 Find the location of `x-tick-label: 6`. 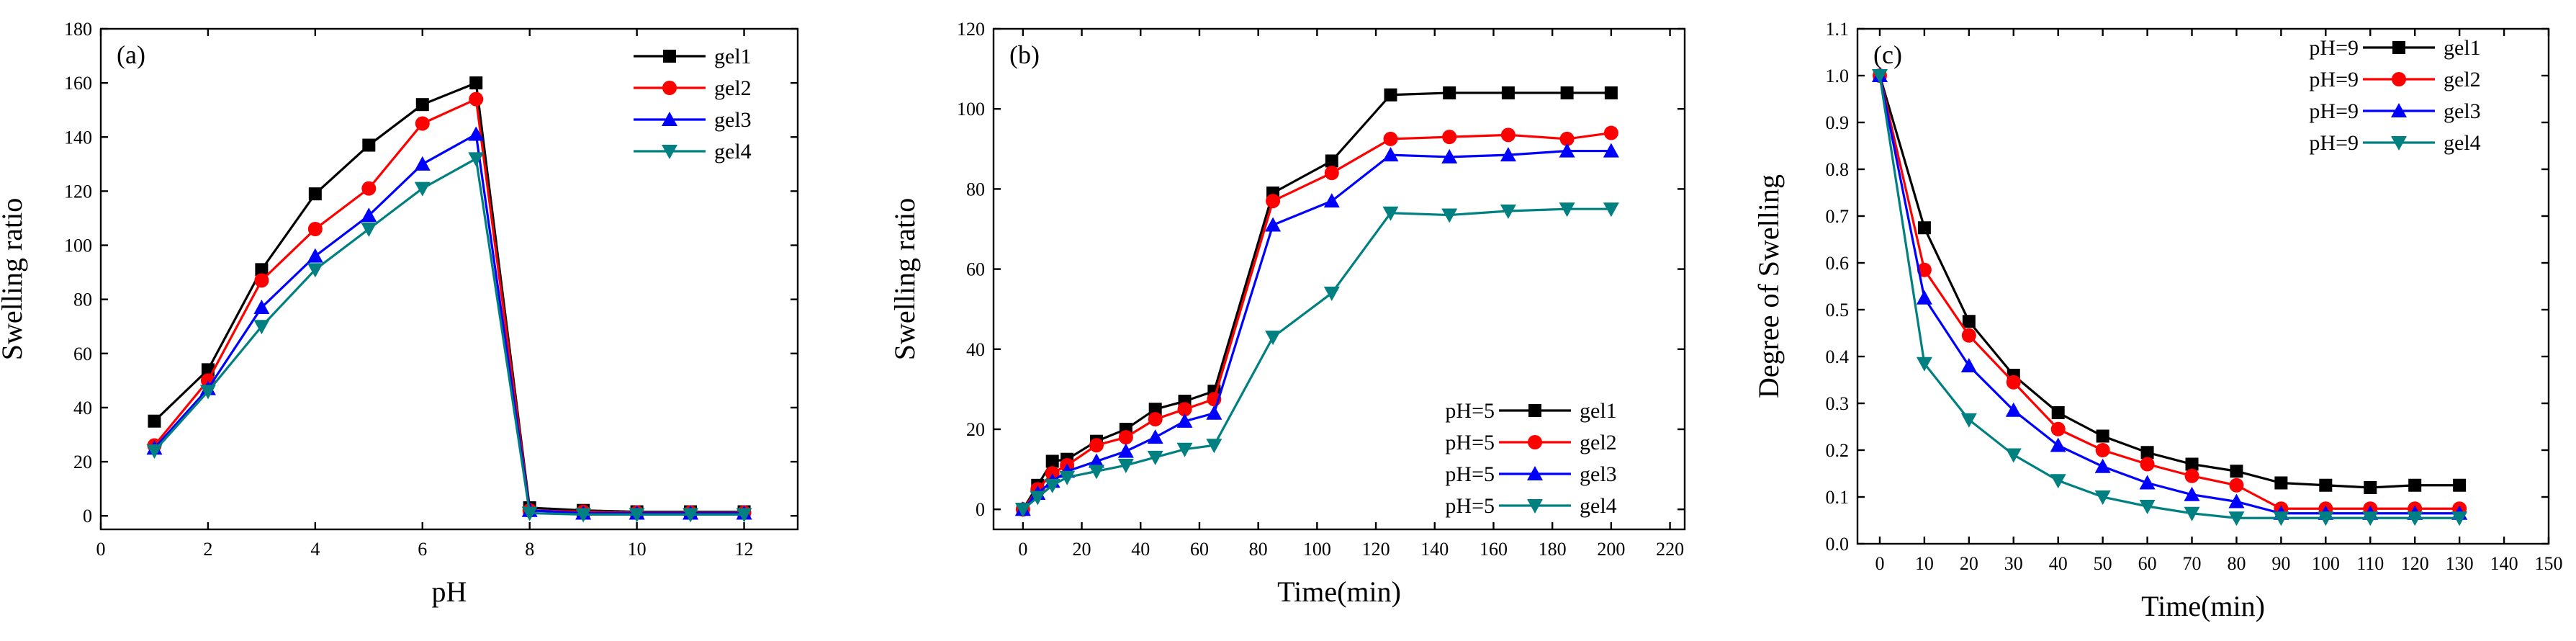

x-tick-label: 6 is located at coordinates (422, 550).